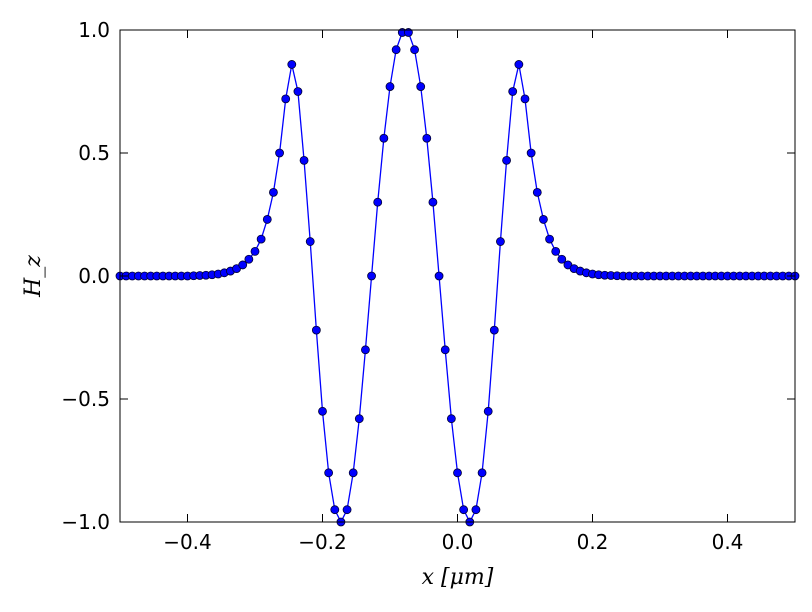 This screenshot has height=612, width=812. What do you see at coordinates (85, 399) in the screenshot?
I see `y-tick-label: −0.5` at bounding box center [85, 399].